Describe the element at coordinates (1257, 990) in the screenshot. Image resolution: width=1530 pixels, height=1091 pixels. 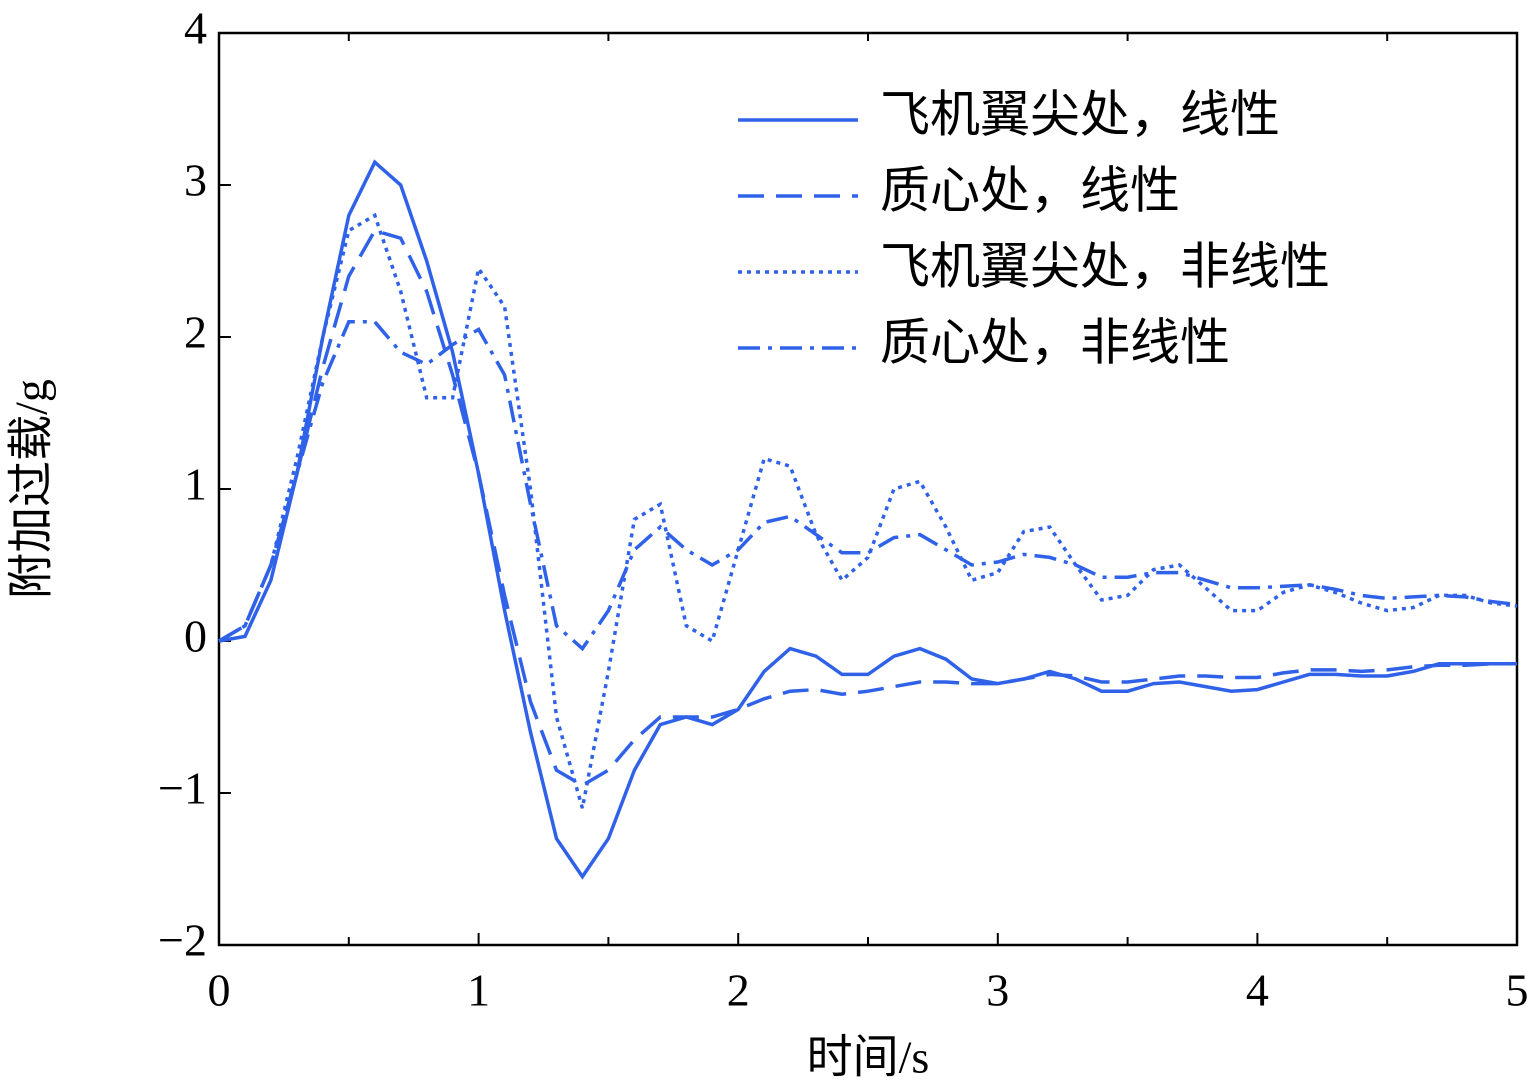
I see `x-tick-label: 4` at that location.